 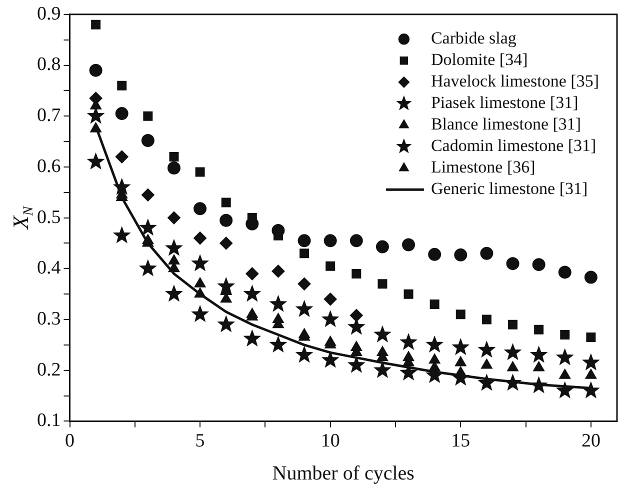 What do you see at coordinates (49, 319) in the screenshot?
I see `y-tick-label: 0.3` at bounding box center [49, 319].